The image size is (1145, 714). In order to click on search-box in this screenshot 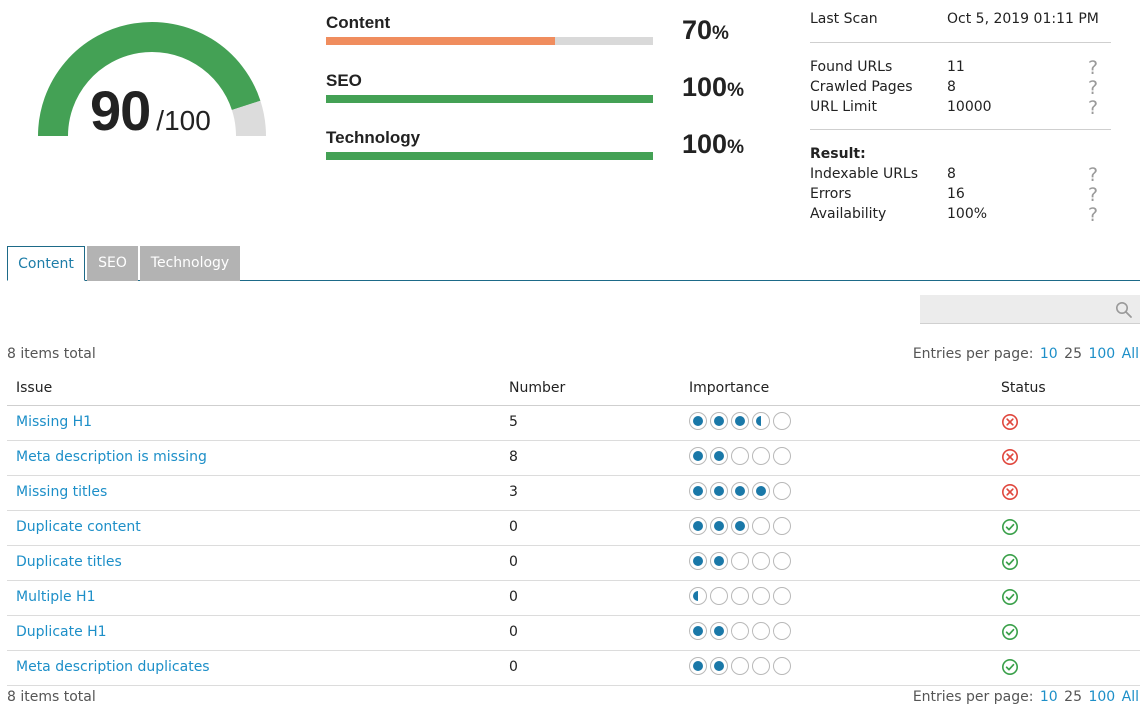, I will do `click(1030, 309)`.